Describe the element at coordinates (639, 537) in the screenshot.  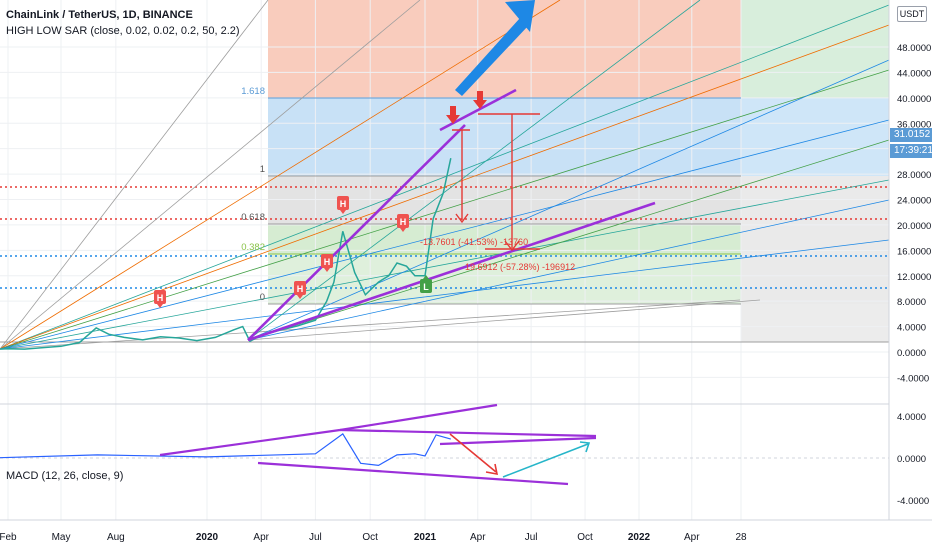
I see `x-tick-label: 2022` at that location.